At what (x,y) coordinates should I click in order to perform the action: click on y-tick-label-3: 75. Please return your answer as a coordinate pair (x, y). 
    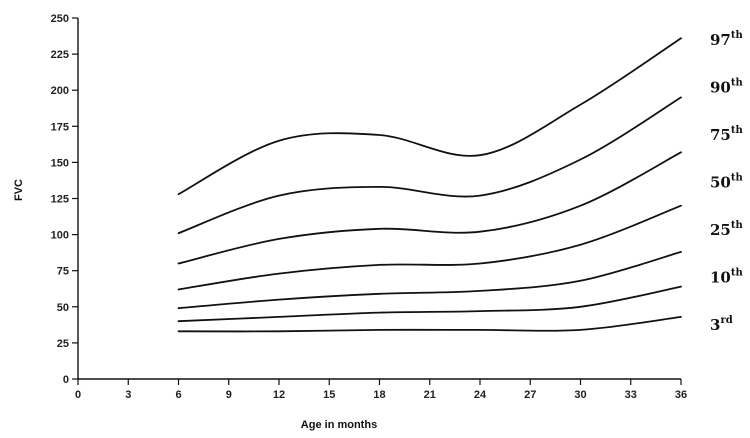
    Looking at the image, I should click on (63, 272).